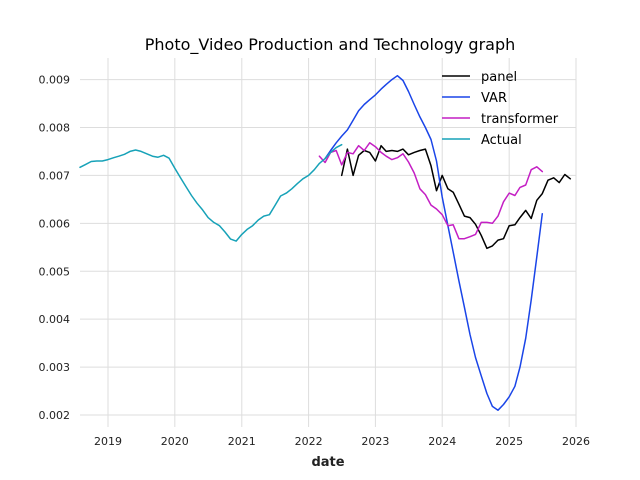  I want to click on legend-label: VAR, so click(494, 98).